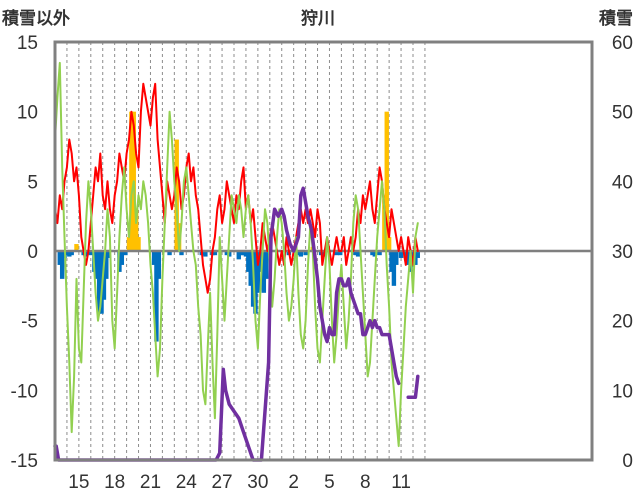  Describe the element at coordinates (413, 387) in the screenshot. I see `purple-series-line` at that location.